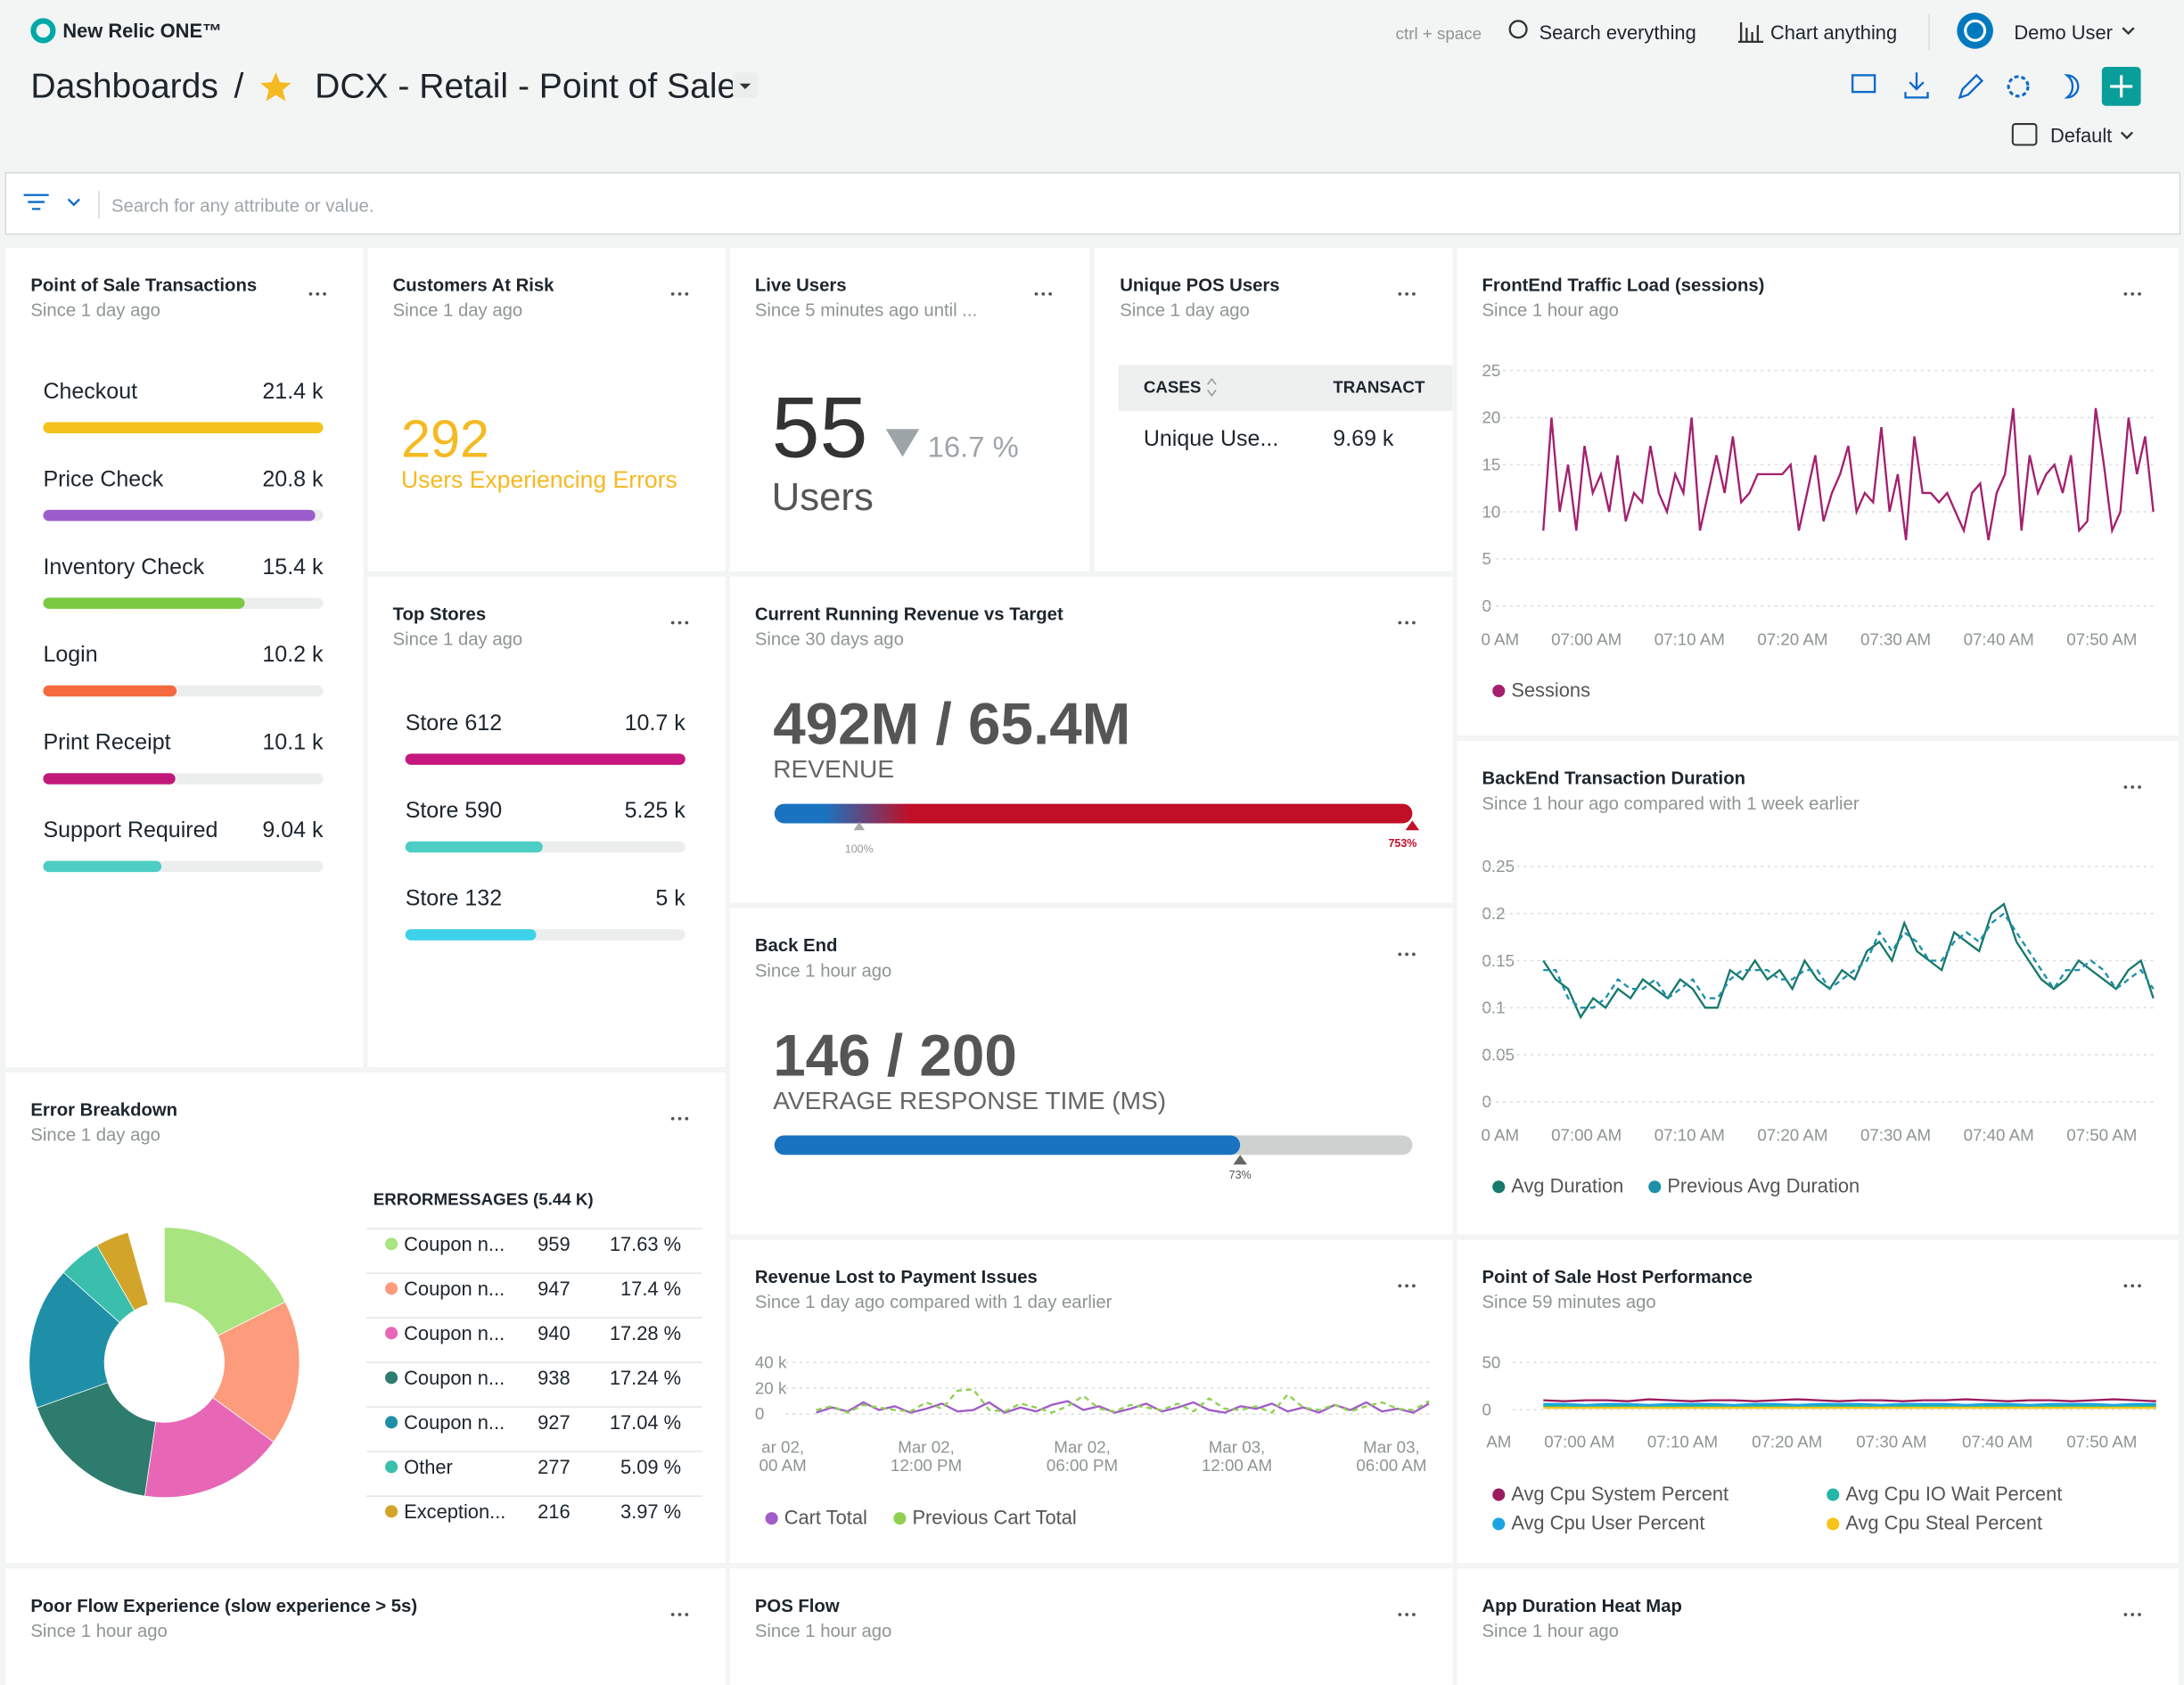  I want to click on user-avatar-icon, so click(1975, 30).